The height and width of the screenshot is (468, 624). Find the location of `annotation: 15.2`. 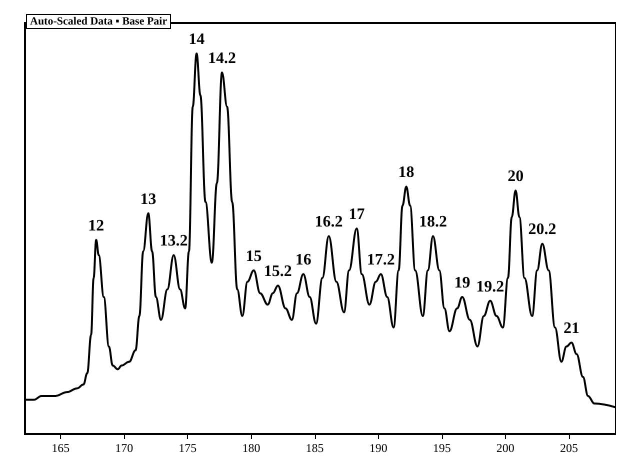

annotation: 15.2 is located at coordinates (278, 271).